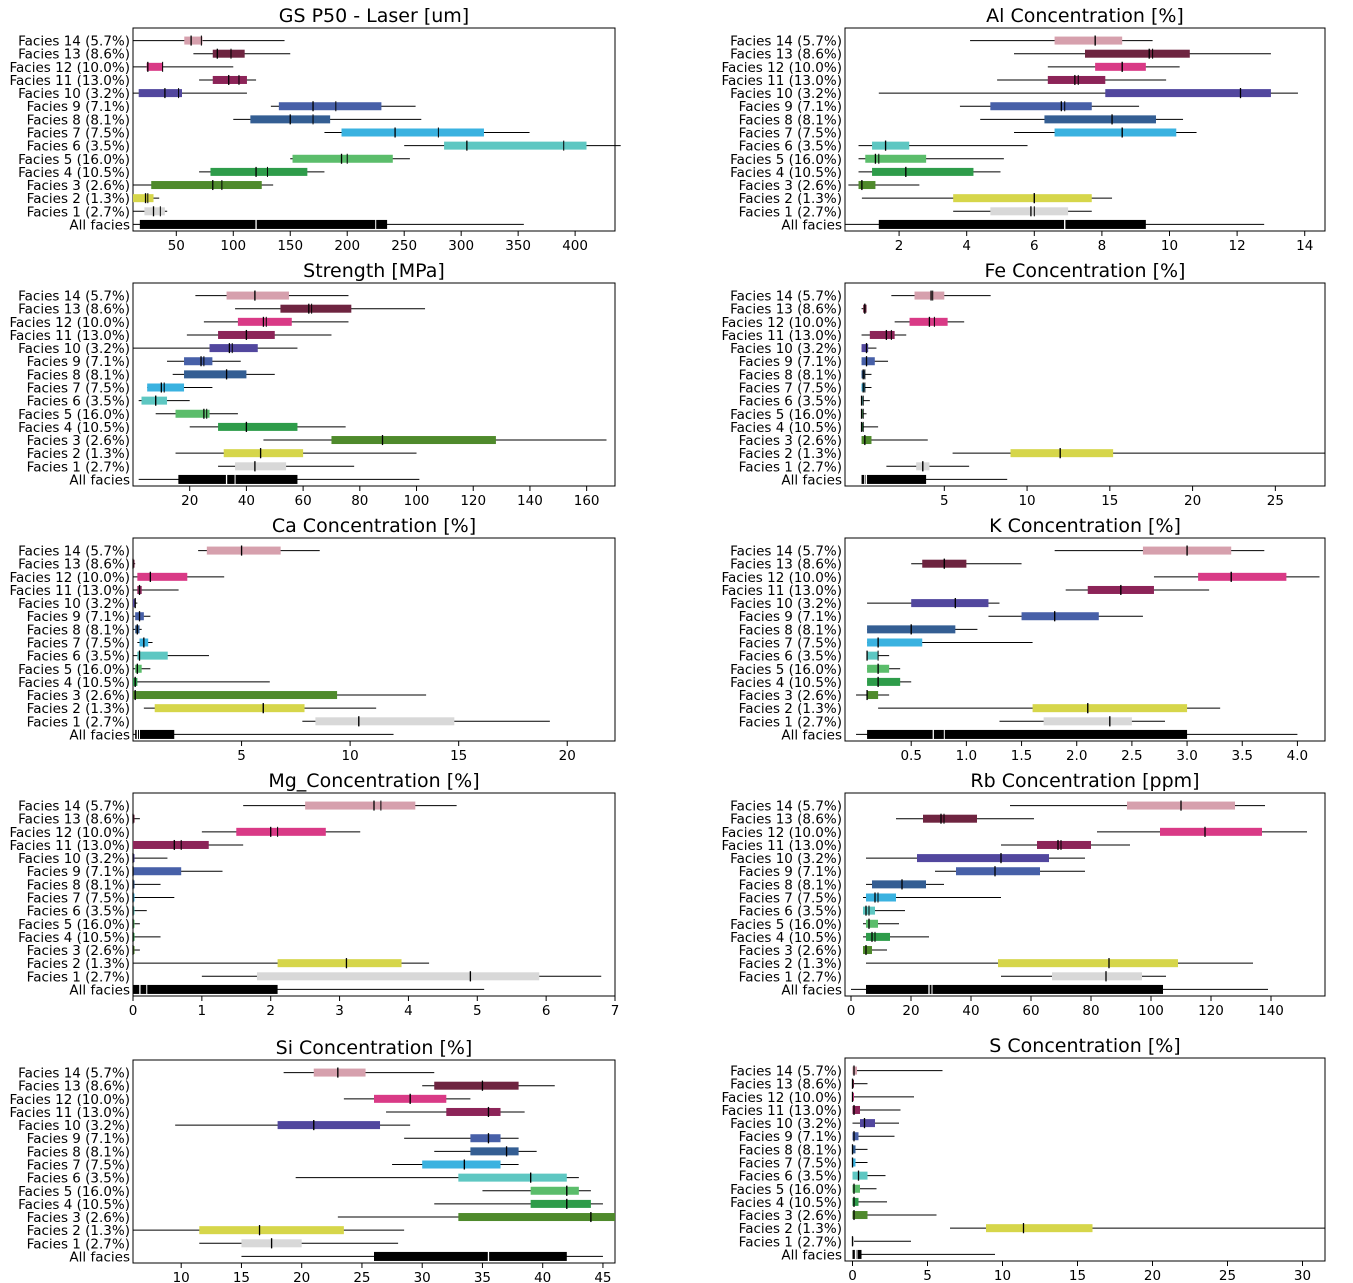  What do you see at coordinates (602, 1276) in the screenshot?
I see `x-tick-label: 45` at bounding box center [602, 1276].